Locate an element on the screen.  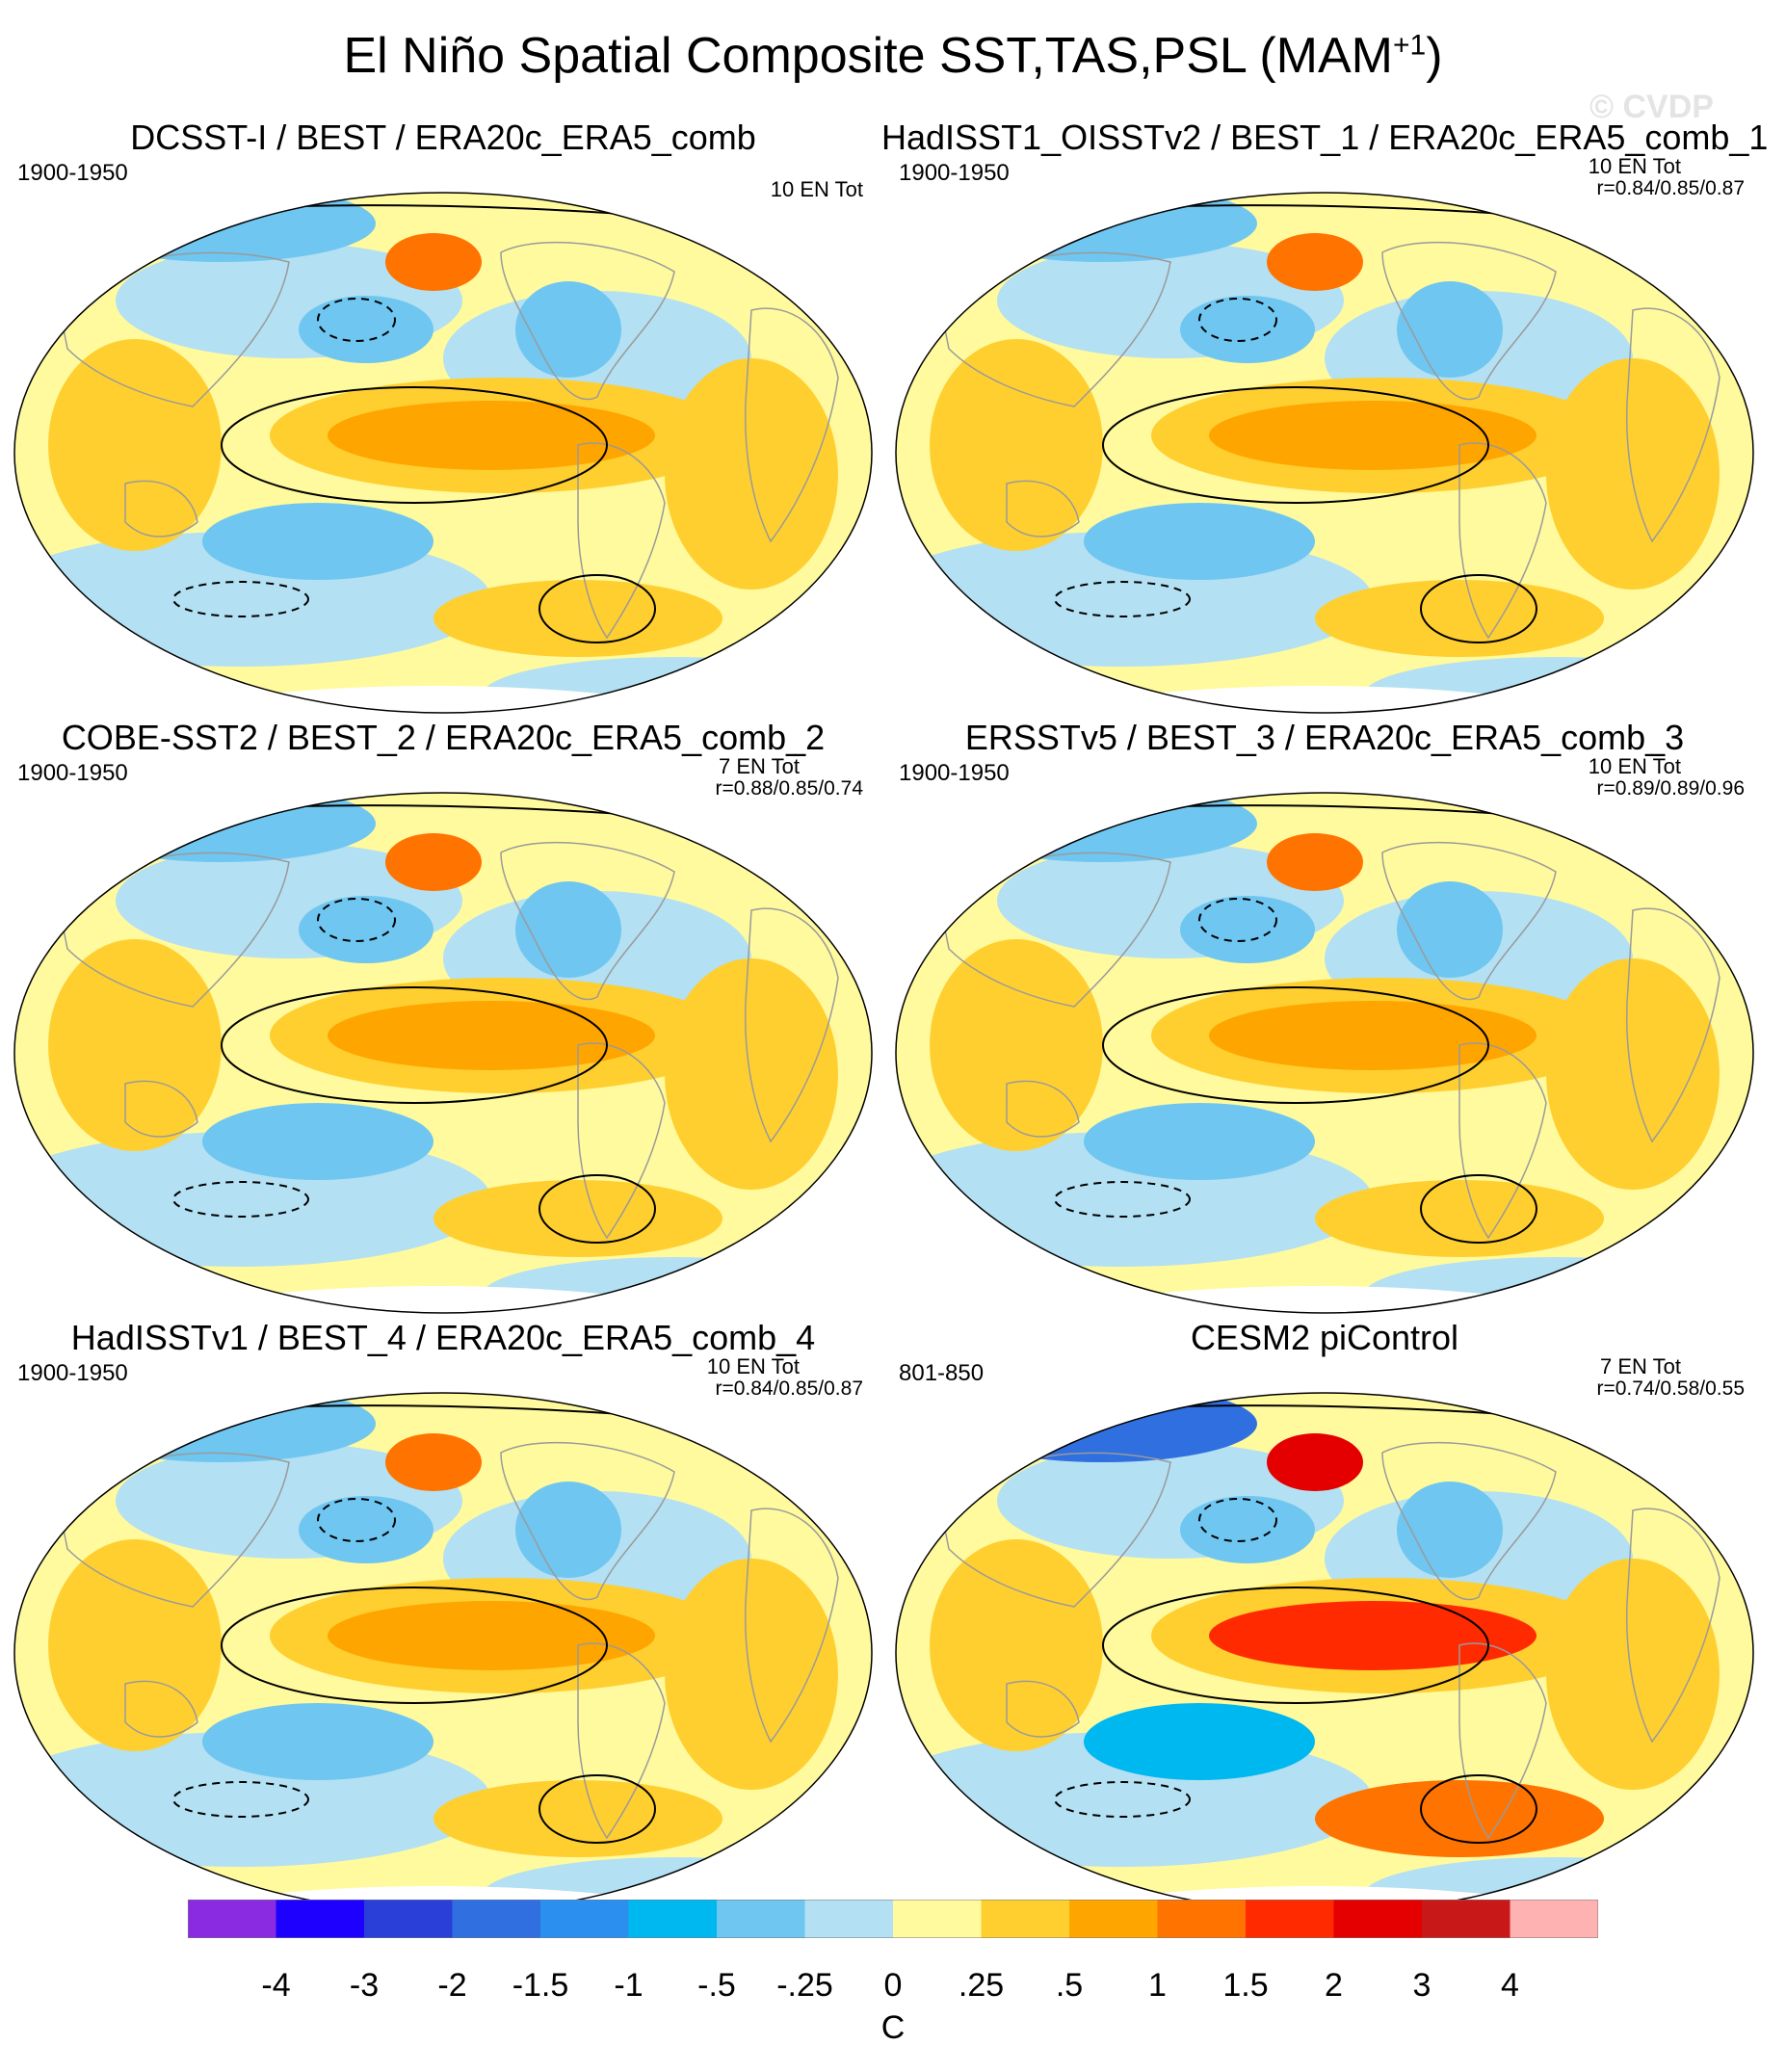
colorbar is located at coordinates (893, 1919).